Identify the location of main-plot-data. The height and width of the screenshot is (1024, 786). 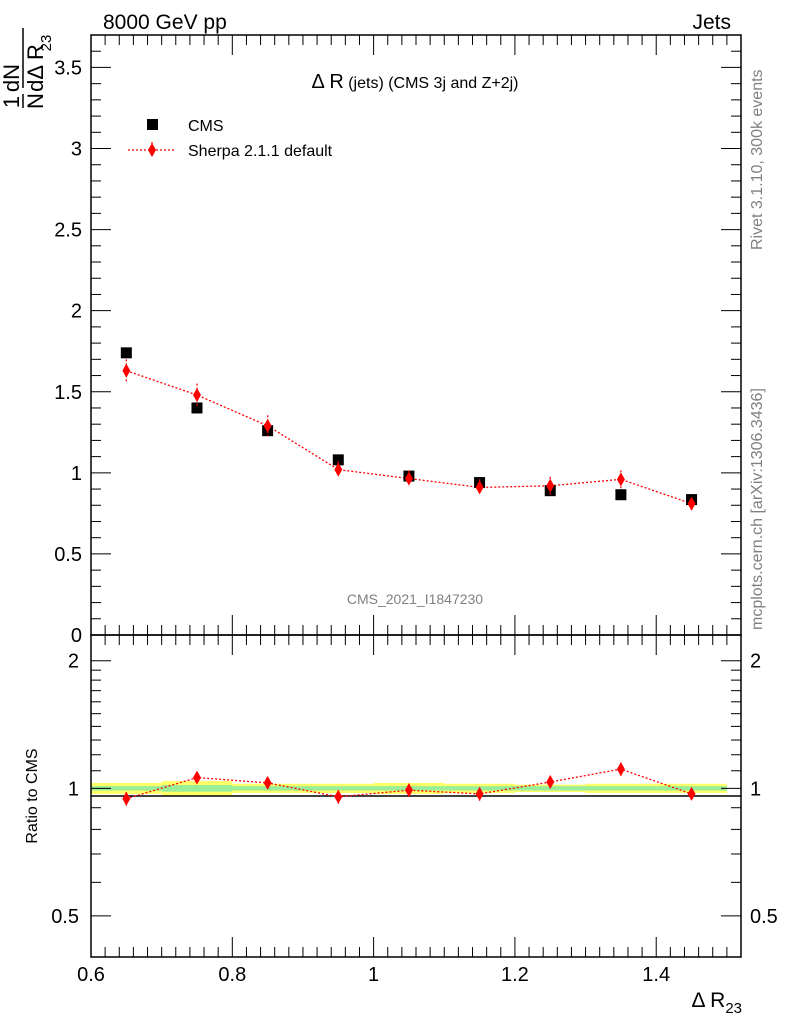
(409, 429).